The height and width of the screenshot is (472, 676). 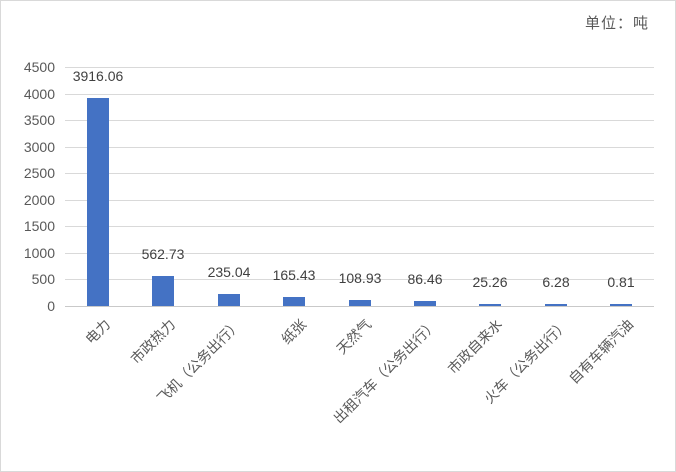 I want to click on y-axis-tick-label: 0, so click(x=51, y=306).